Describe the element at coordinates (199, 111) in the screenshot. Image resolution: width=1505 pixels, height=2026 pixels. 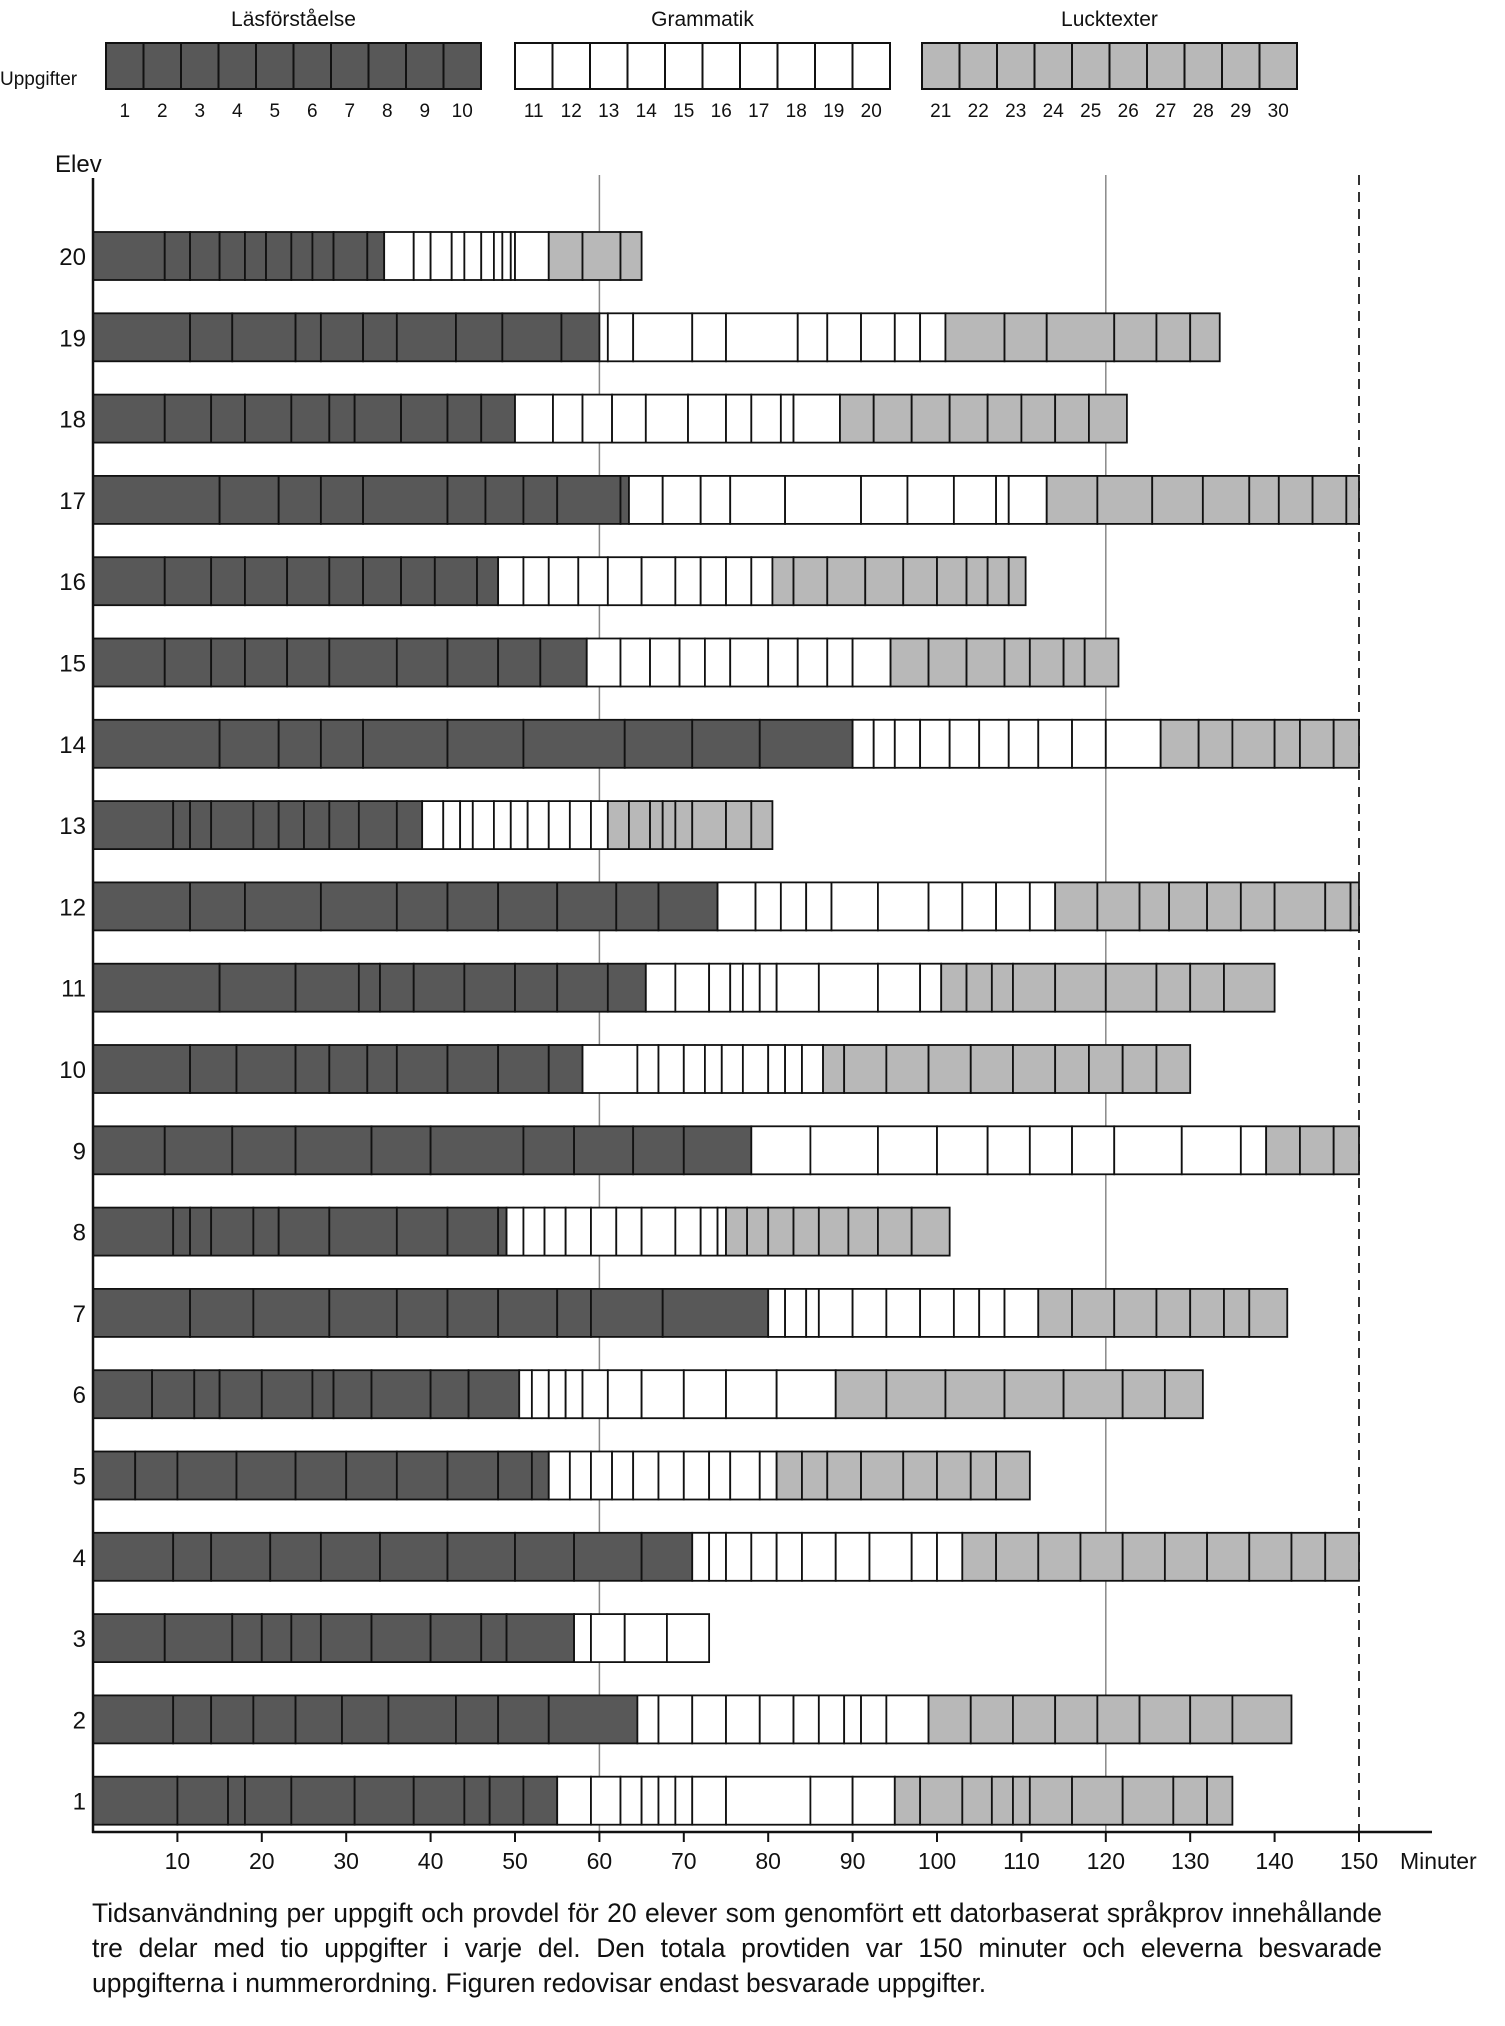
I see `legend-task-number: 3` at that location.